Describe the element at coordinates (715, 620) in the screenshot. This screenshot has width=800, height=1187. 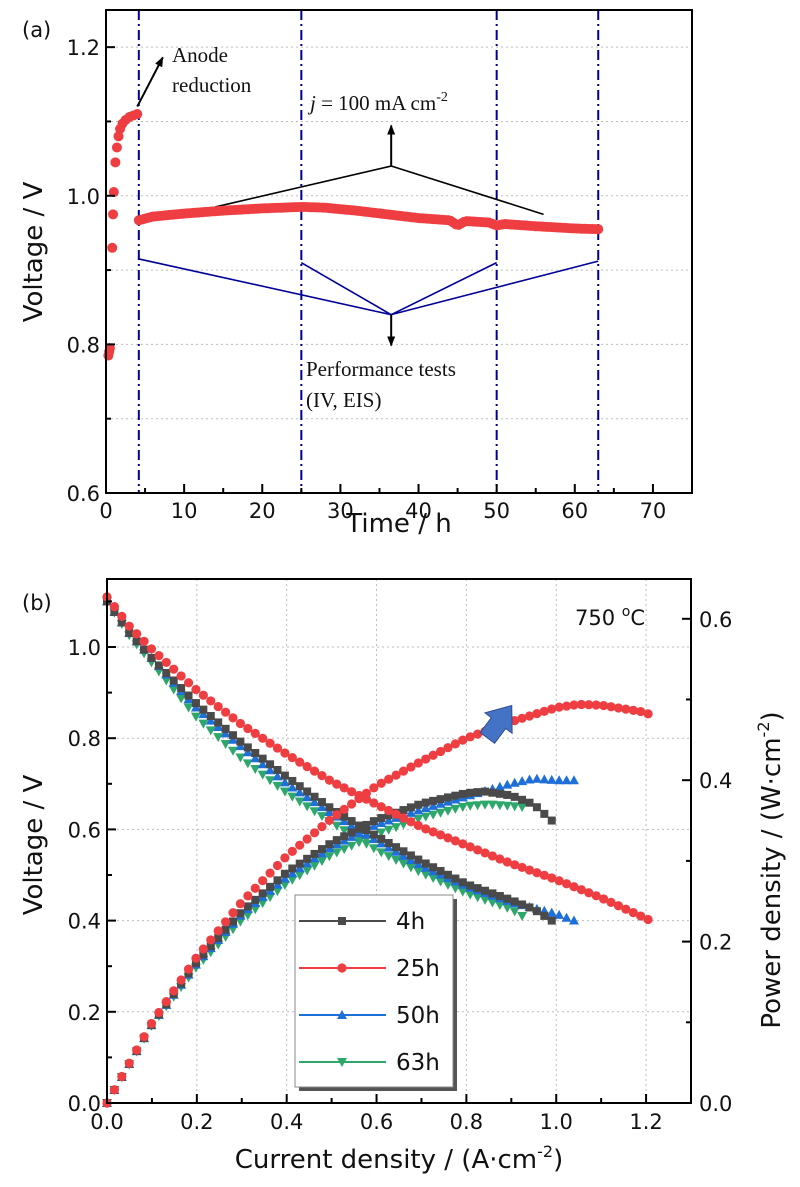
I see `b-y-right-tick-label: 0.6` at that location.